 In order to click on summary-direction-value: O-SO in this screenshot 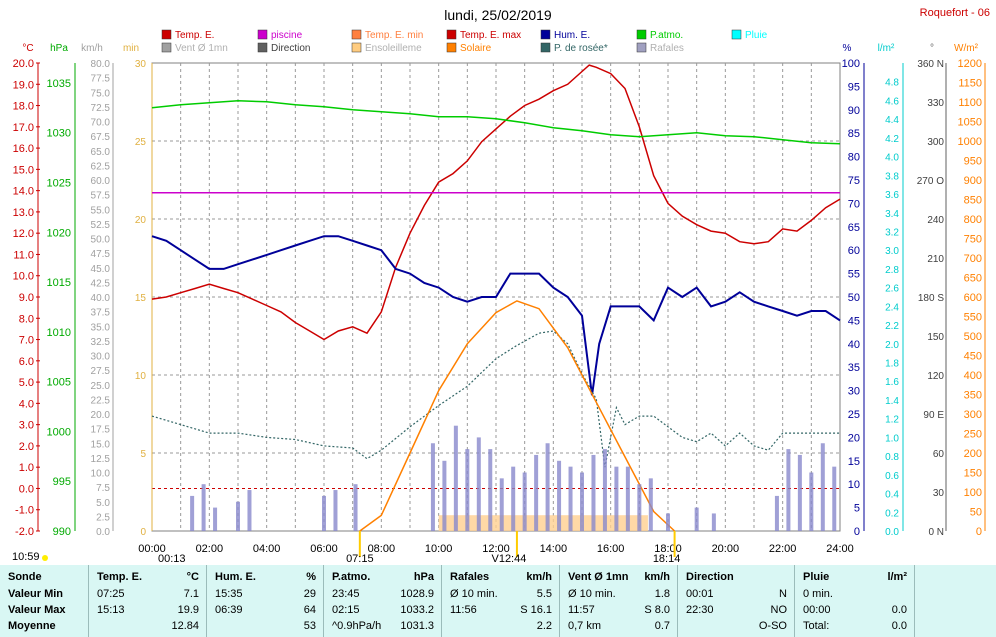, I will do `click(772, 626)`.